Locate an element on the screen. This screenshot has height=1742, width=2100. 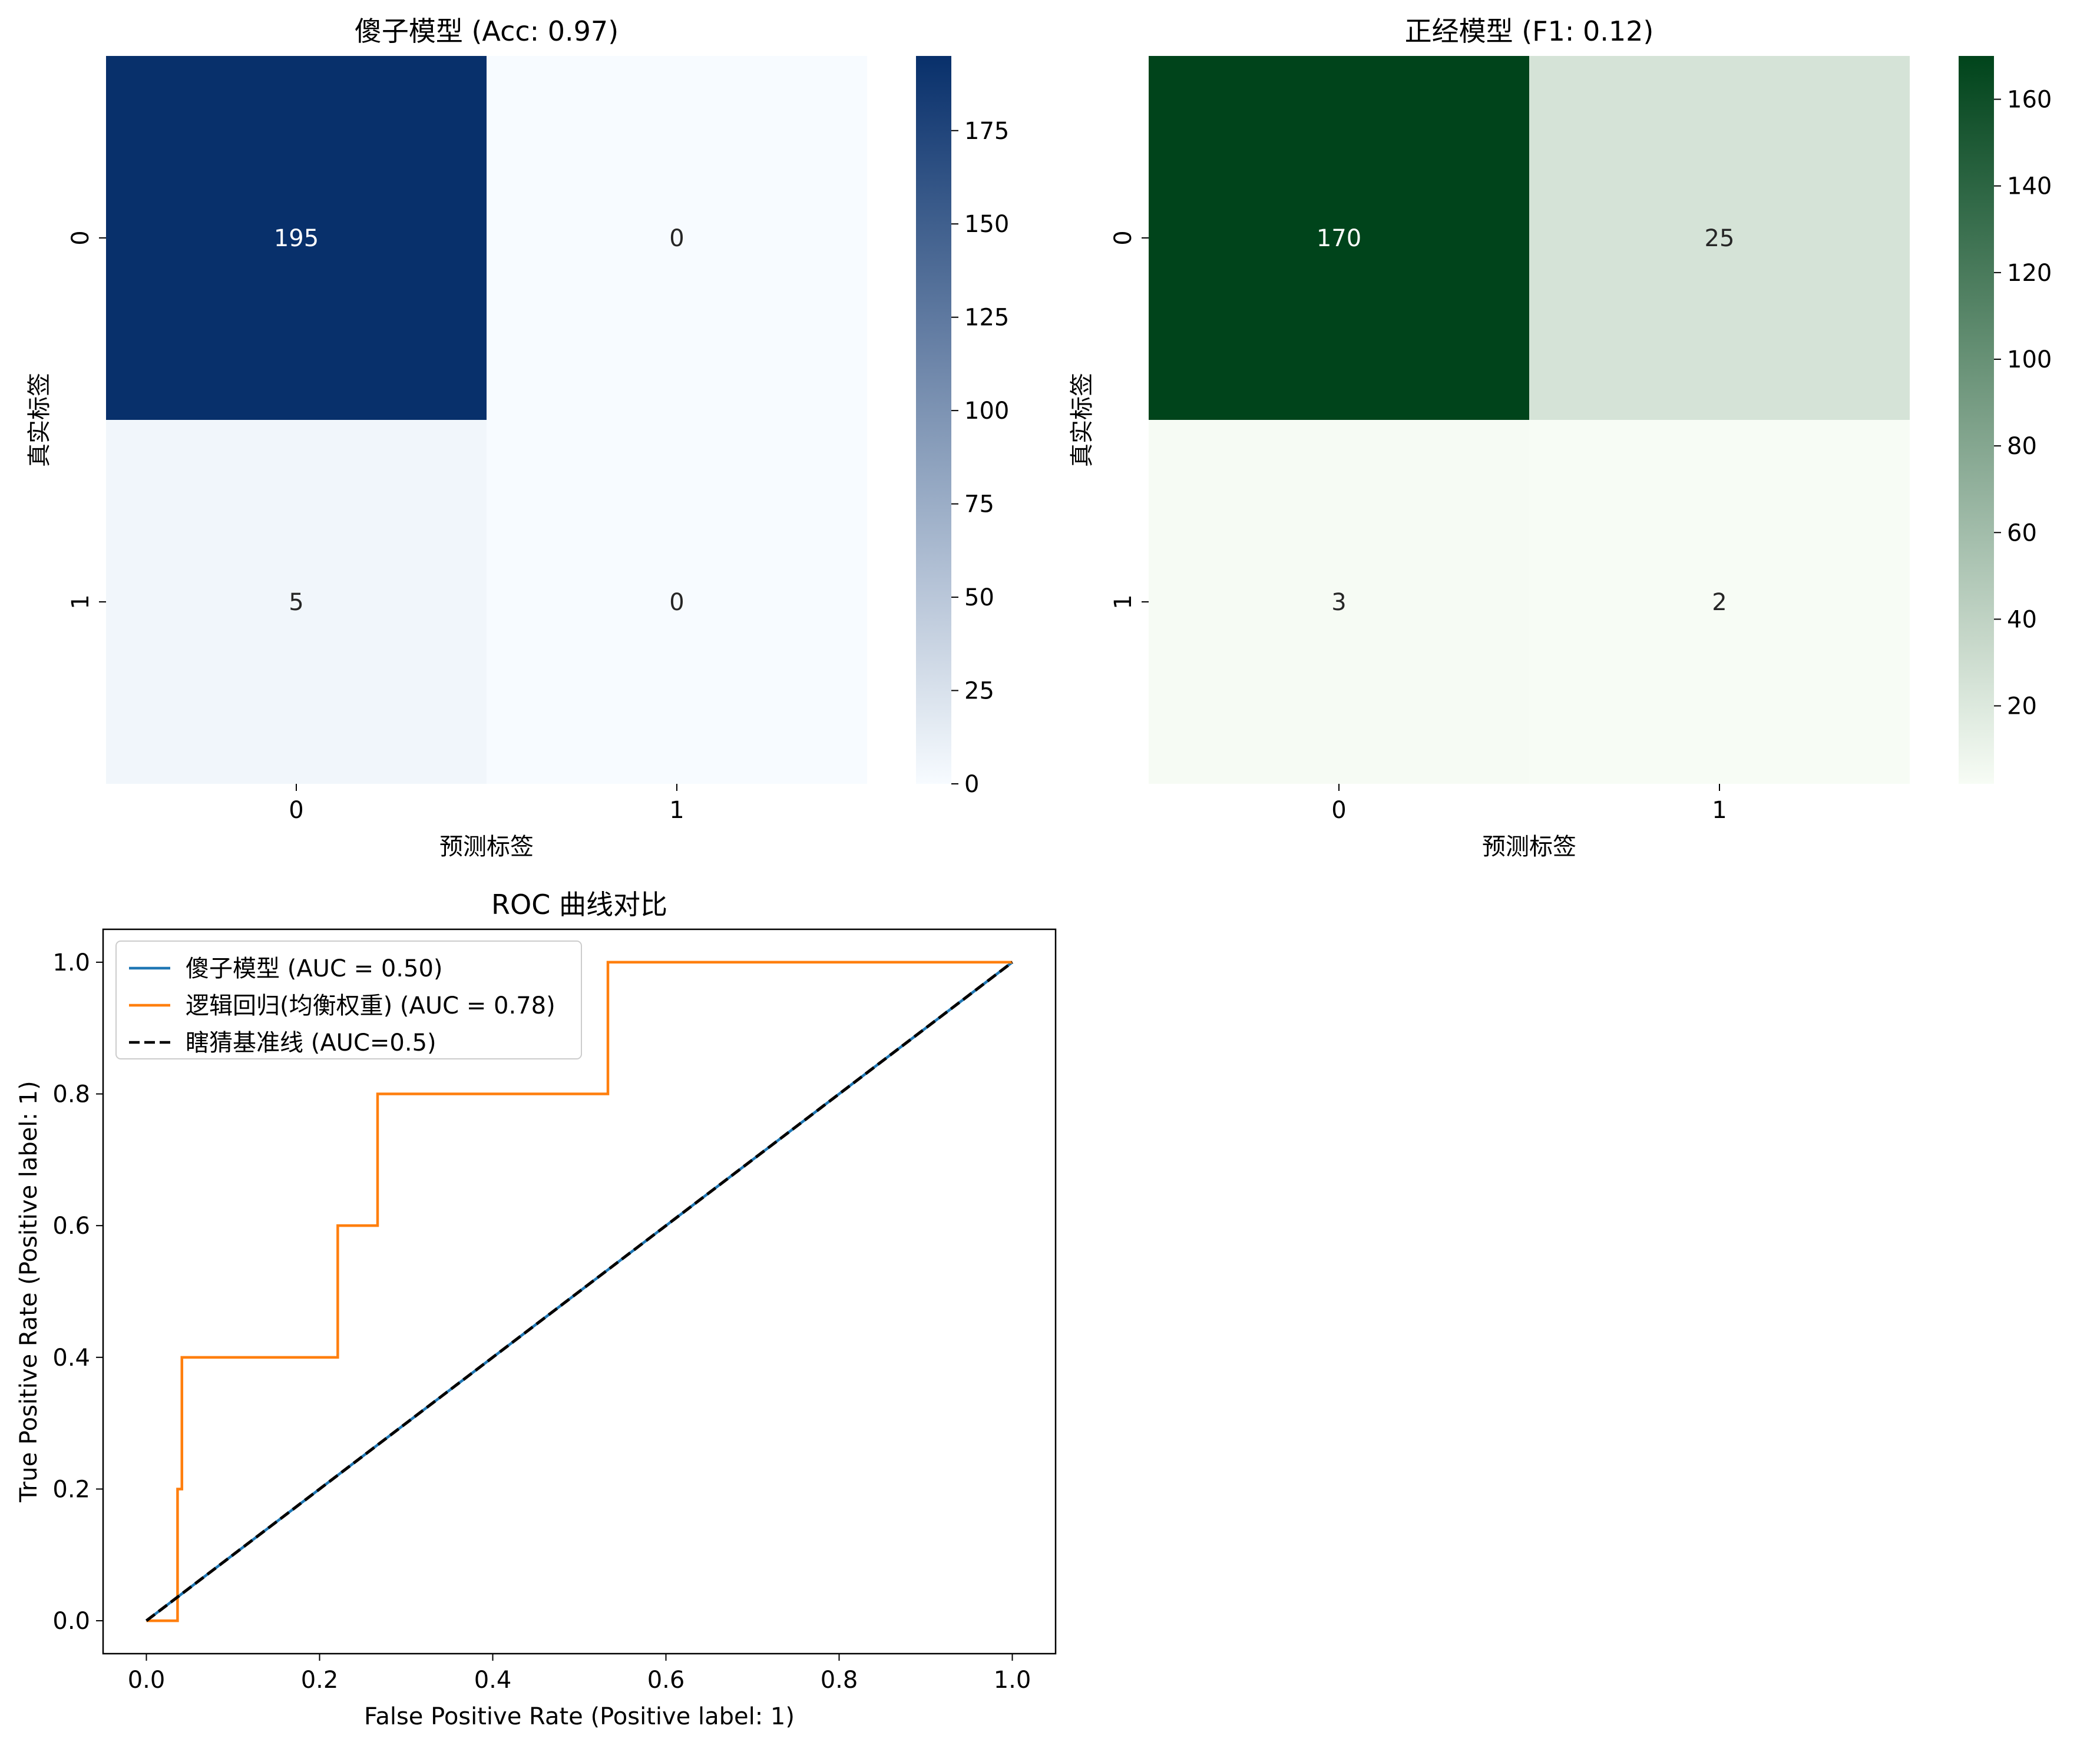
y-tick-label: 0.8 is located at coordinates (71, 1094).